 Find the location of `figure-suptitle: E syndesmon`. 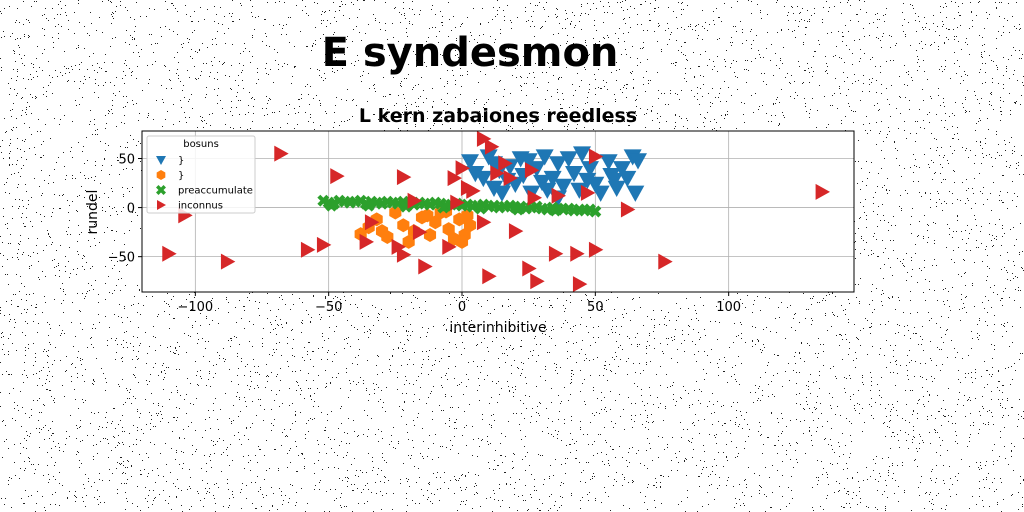

figure-suptitle: E syndesmon is located at coordinates (470, 53).